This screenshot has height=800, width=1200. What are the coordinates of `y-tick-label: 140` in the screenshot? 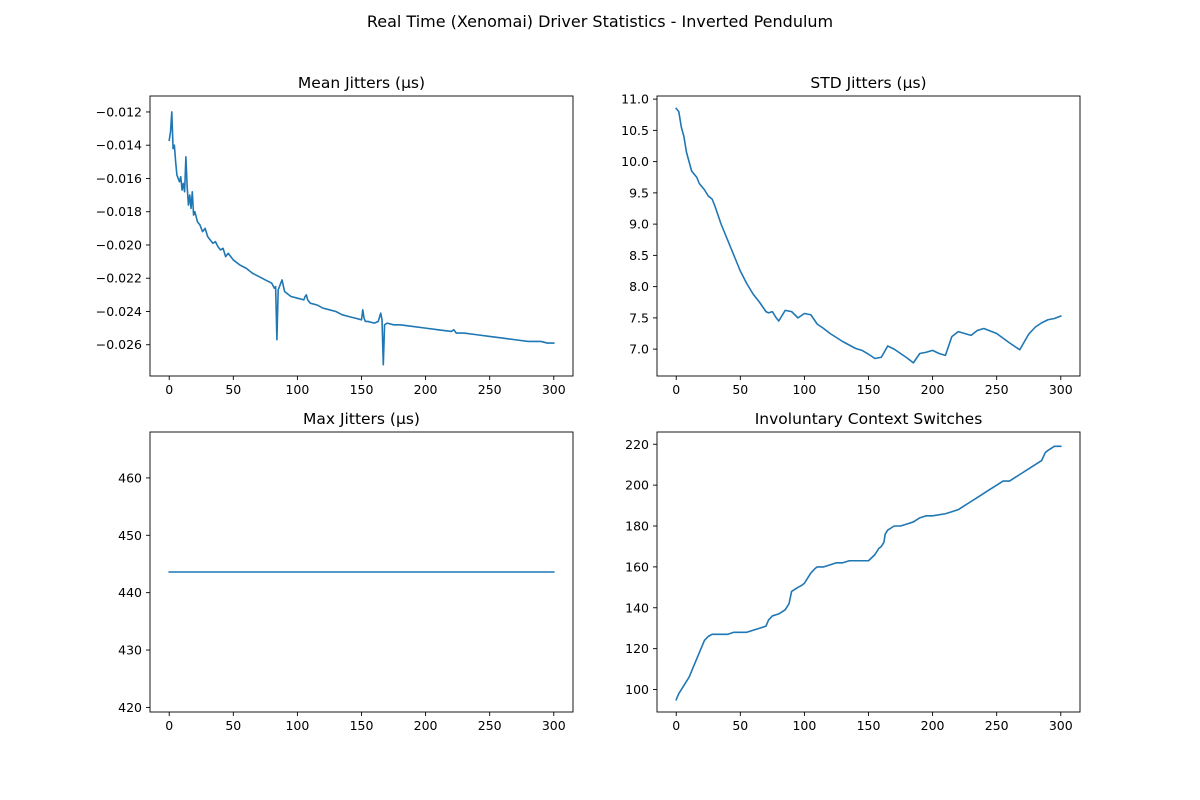 It's located at (637, 607).